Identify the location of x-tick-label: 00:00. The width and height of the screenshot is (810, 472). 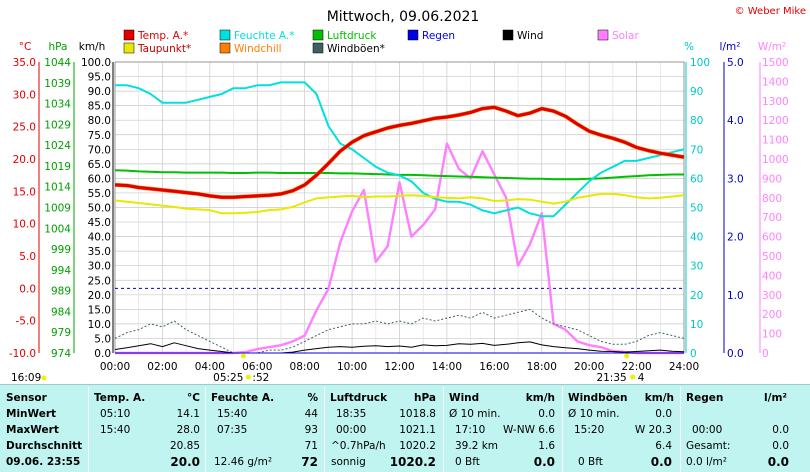
(115, 367).